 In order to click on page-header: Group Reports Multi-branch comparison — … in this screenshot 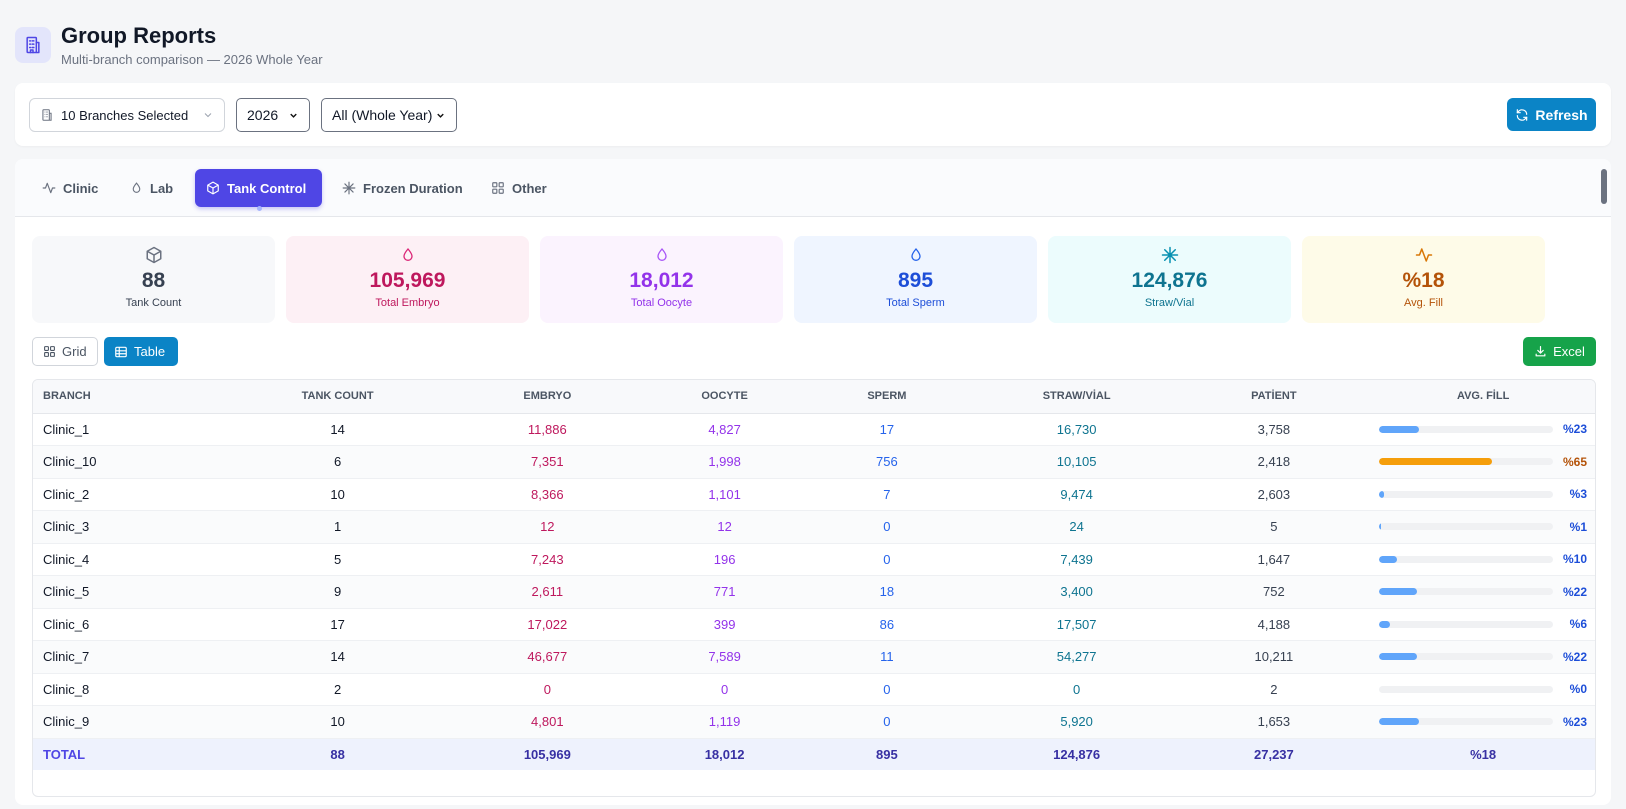, I will do `click(169, 45)`.